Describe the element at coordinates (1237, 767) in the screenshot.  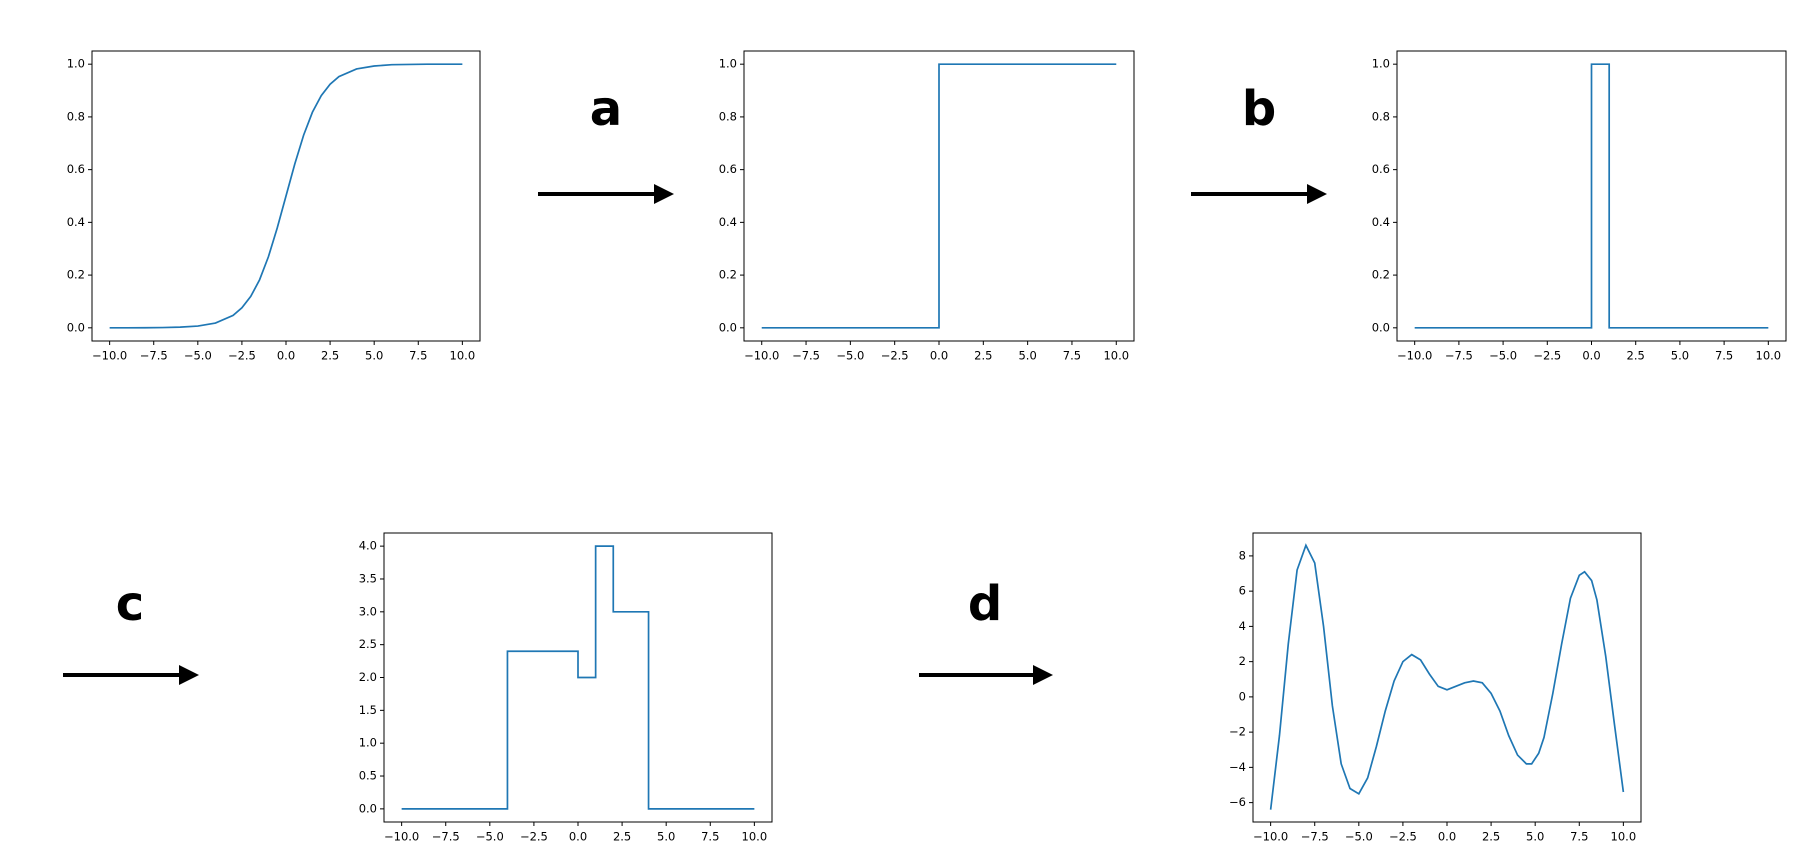
I see `y-tick-label: −4` at that location.